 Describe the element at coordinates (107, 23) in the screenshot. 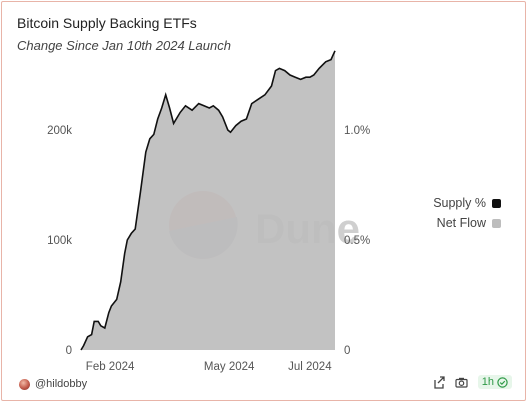

I see `chart-title: Bitcoin Supply Backing ETFs` at that location.